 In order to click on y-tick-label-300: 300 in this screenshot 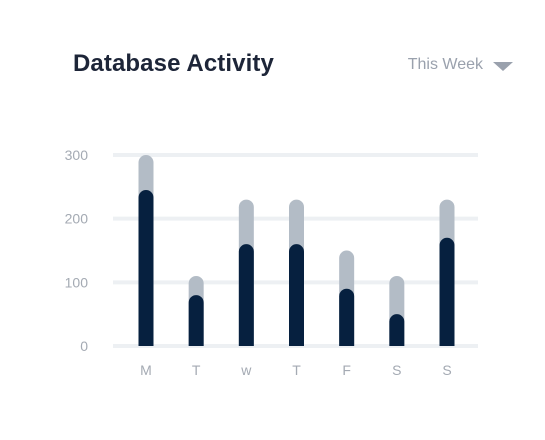, I will do `click(77, 155)`.